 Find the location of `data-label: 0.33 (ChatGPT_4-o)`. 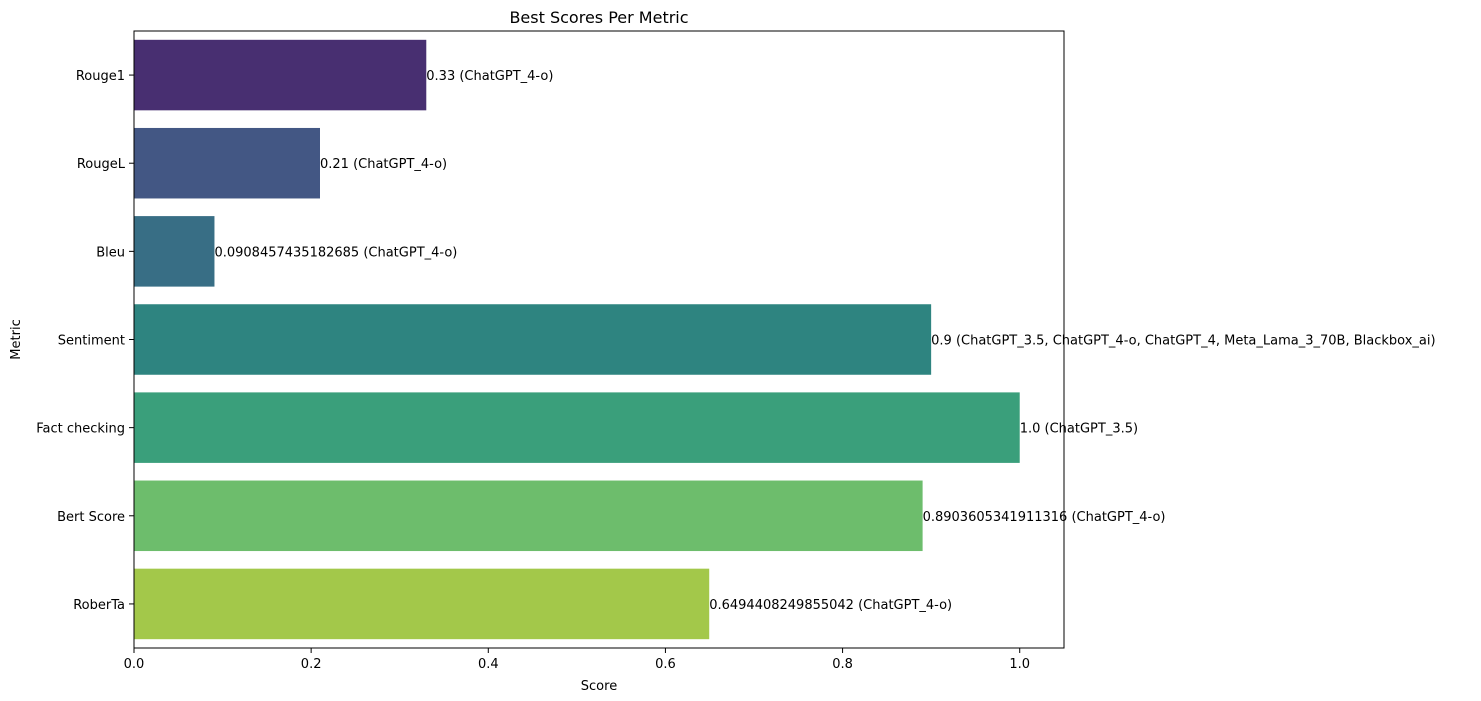

data-label: 0.33 (ChatGPT_4-o) is located at coordinates (489, 76).